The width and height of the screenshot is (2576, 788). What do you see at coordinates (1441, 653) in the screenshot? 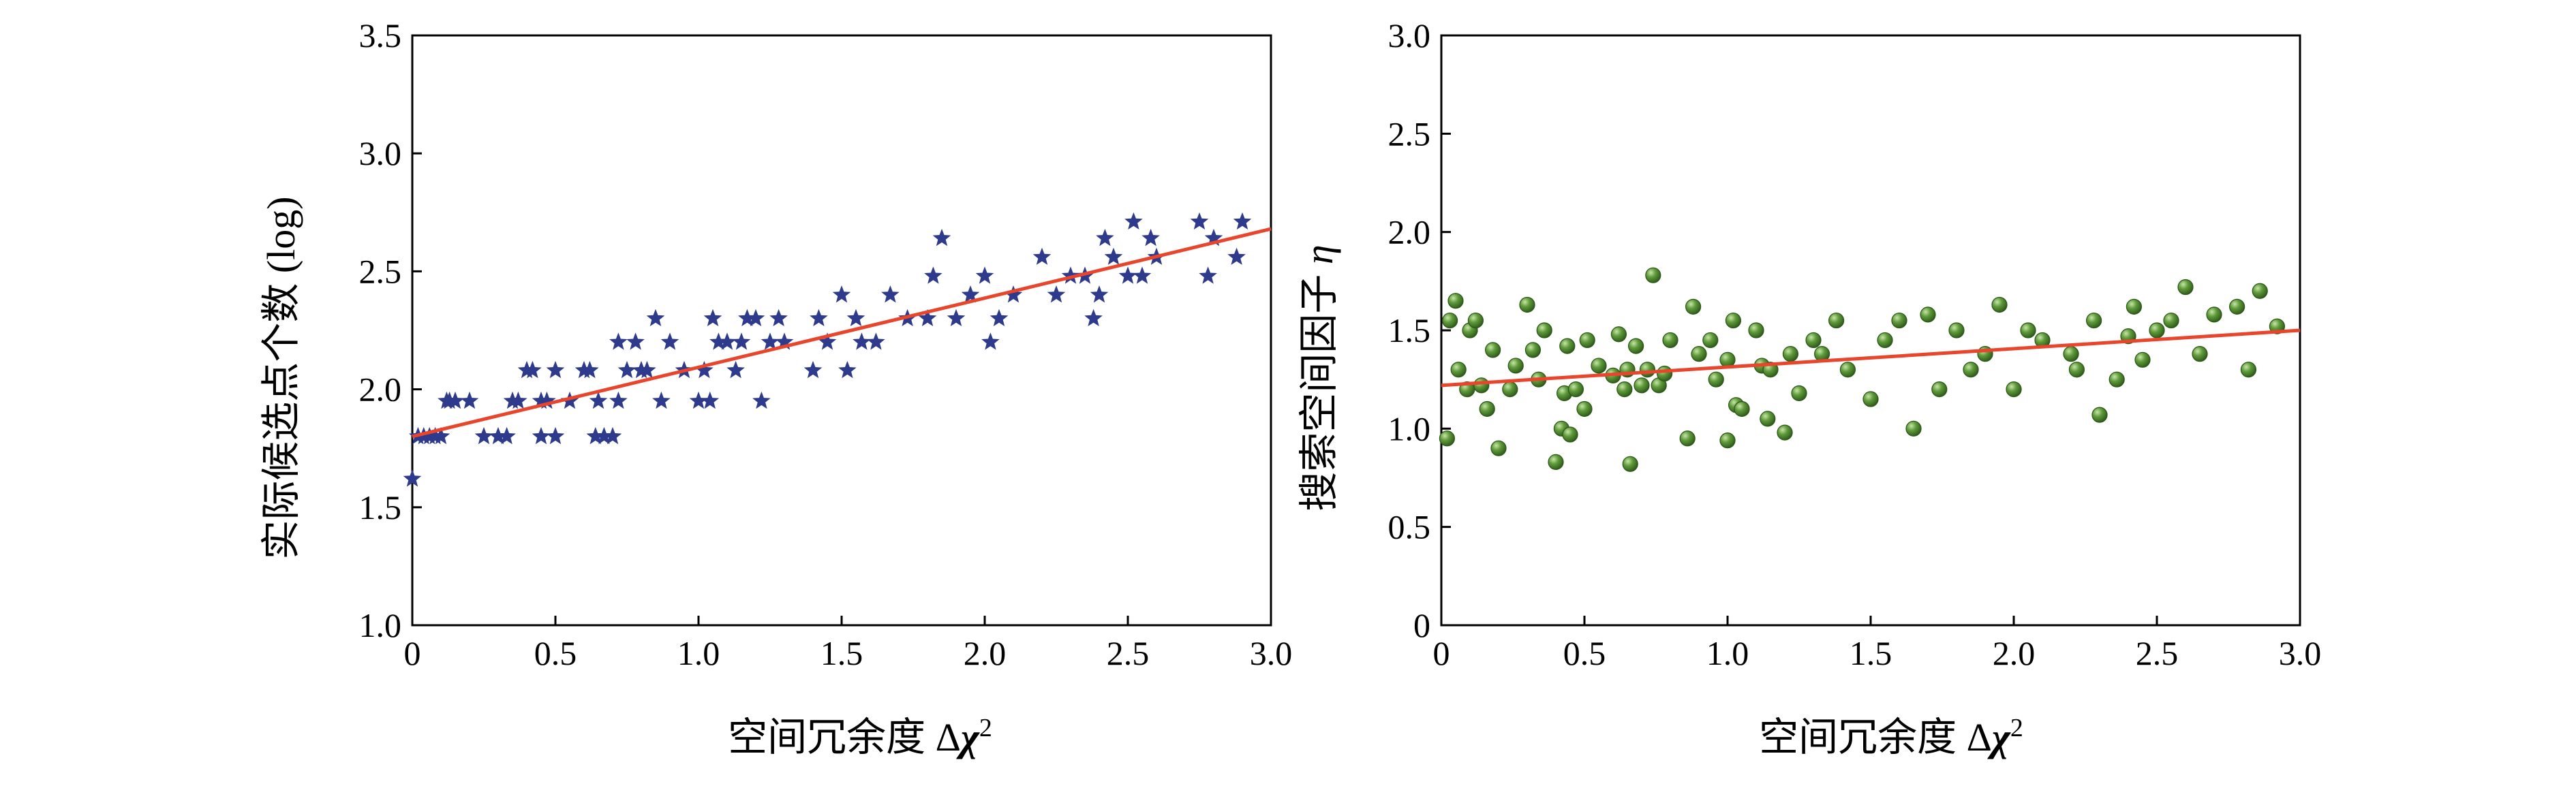
I see `x-tick-label: 0` at bounding box center [1441, 653].